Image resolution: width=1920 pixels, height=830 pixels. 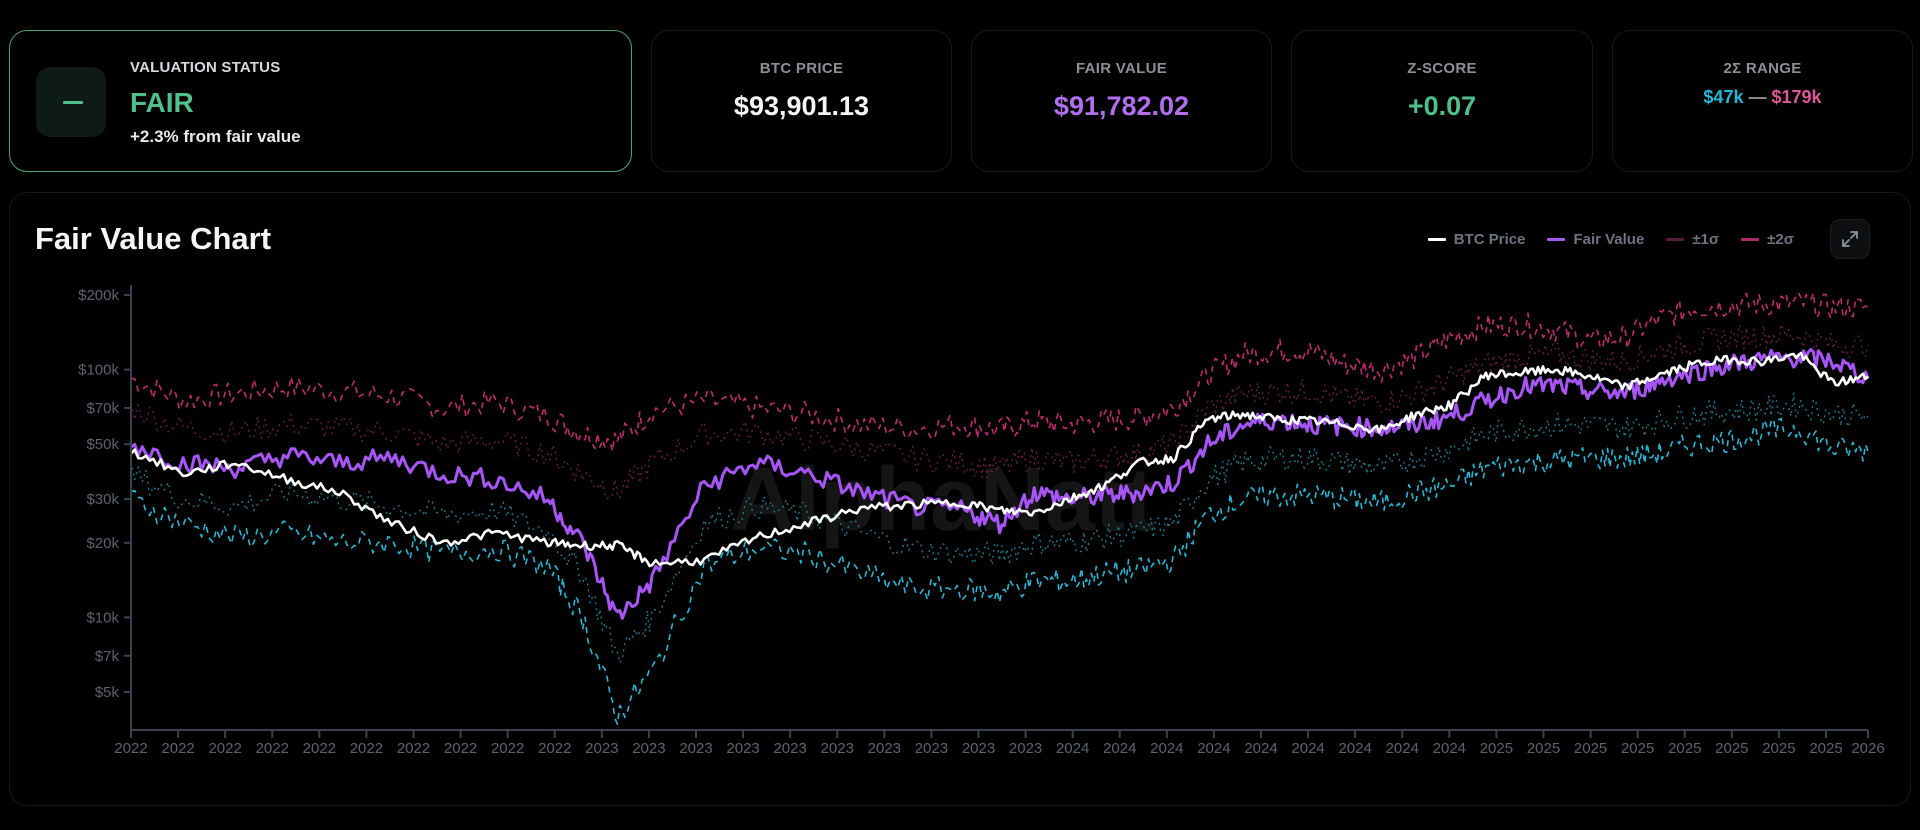 I want to click on y-tick-label: $7k, so click(x=107, y=656).